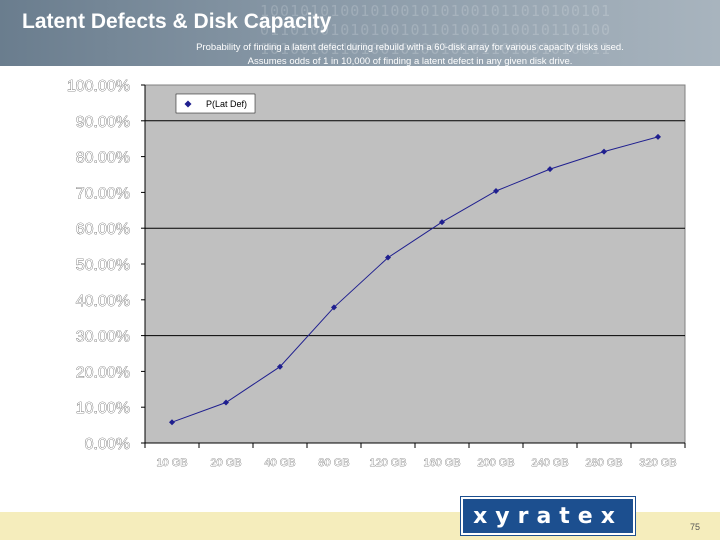  I want to click on y-tick-label: 10.00%, so click(103, 408).